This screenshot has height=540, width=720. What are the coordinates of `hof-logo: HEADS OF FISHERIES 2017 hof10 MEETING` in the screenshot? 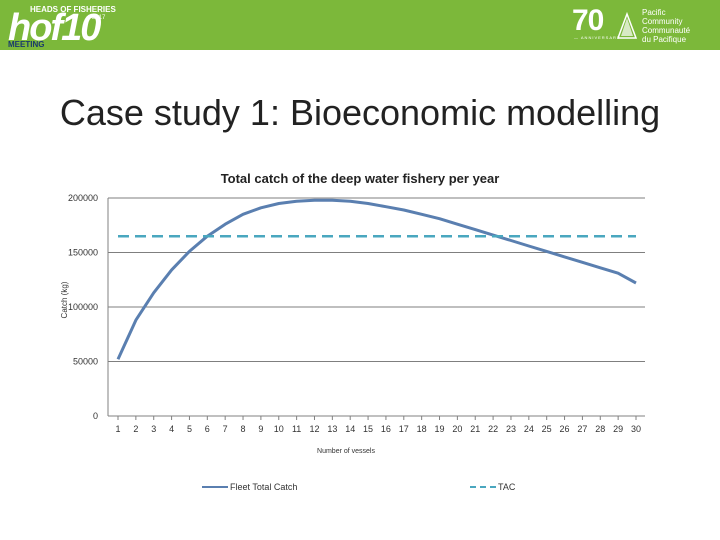 It's located at (64, 25).